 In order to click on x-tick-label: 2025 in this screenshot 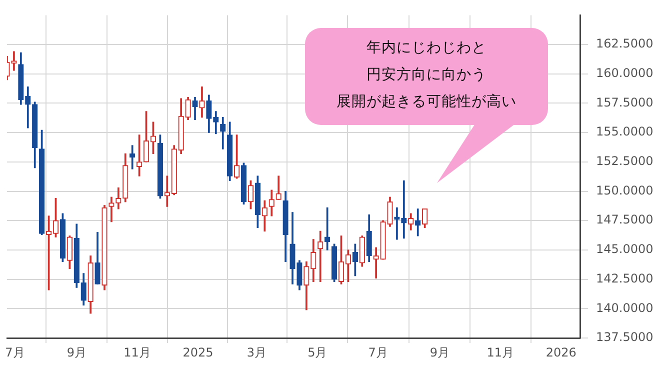, I will do `click(198, 352)`.